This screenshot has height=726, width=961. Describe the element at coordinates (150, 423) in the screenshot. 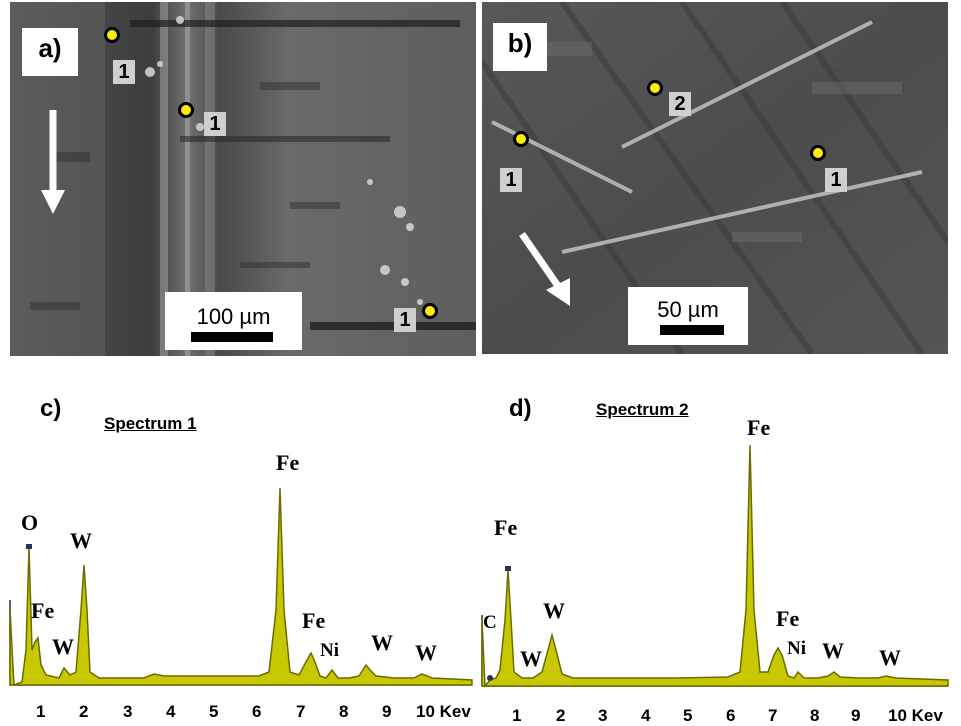

I see `spectrum-1-title: Spectrum 1` at that location.